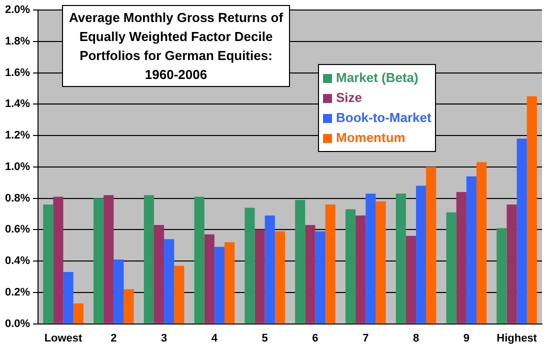 The width and height of the screenshot is (550, 350). I want to click on y-tick-label: 1.4%, so click(17, 104).